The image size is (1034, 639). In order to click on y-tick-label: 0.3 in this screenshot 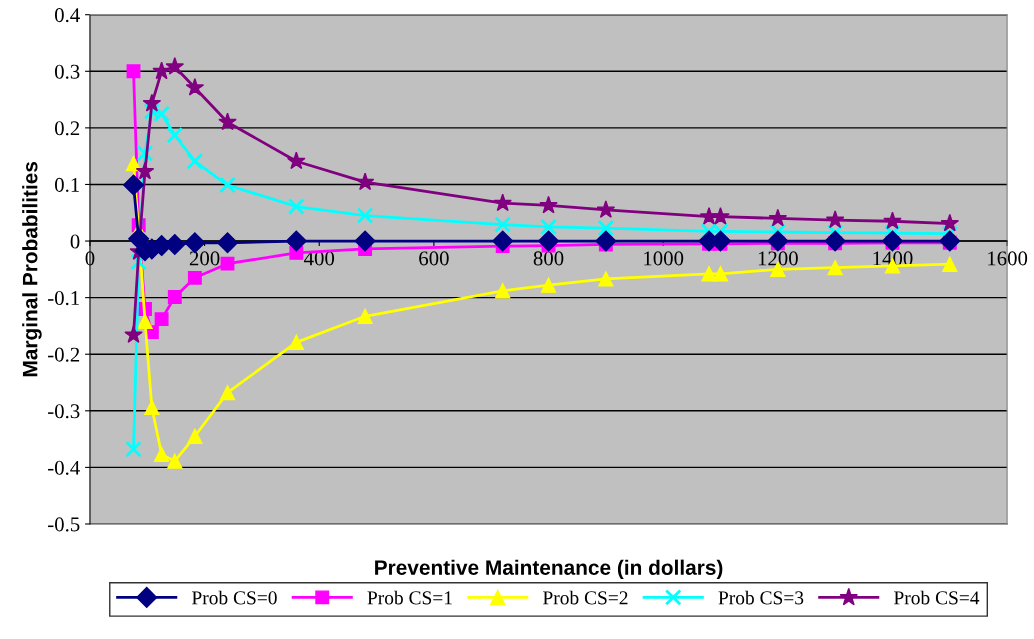, I will do `click(67, 71)`.